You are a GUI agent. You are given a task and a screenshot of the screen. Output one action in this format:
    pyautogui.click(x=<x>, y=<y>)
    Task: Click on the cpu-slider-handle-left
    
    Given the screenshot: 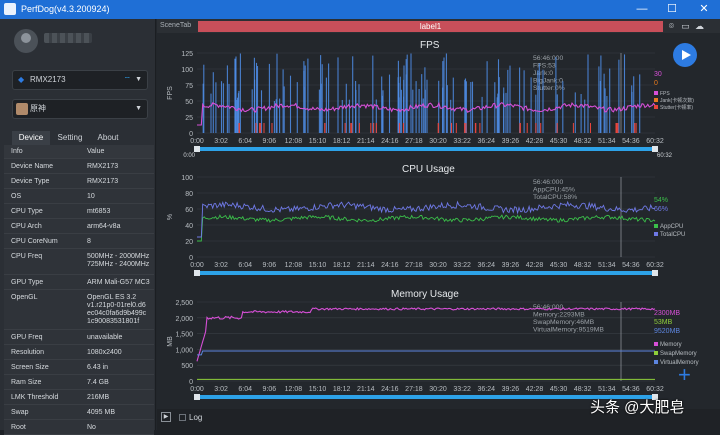 What is the action you would take?
    pyautogui.click(x=197, y=273)
    